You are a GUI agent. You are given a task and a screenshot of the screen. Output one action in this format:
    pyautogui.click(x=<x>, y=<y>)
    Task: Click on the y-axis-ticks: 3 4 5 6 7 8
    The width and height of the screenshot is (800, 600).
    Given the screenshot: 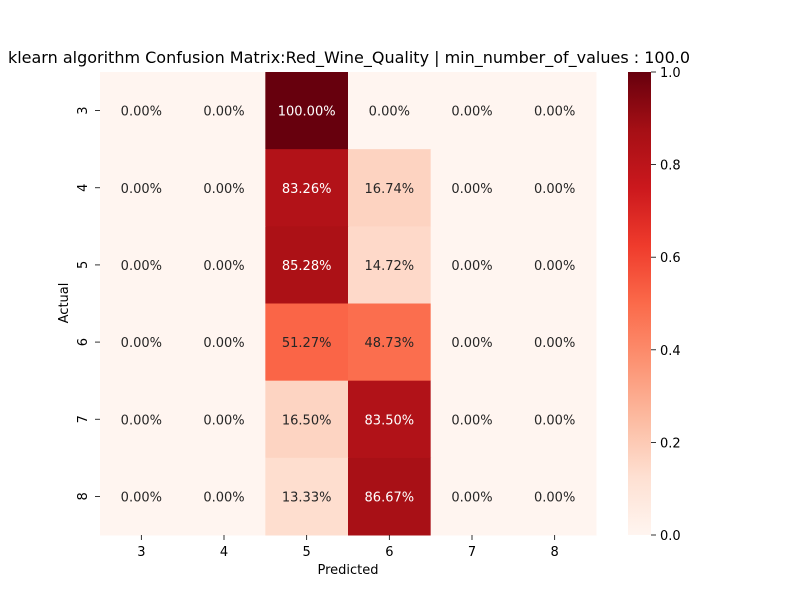 What is the action you would take?
    pyautogui.click(x=88, y=303)
    